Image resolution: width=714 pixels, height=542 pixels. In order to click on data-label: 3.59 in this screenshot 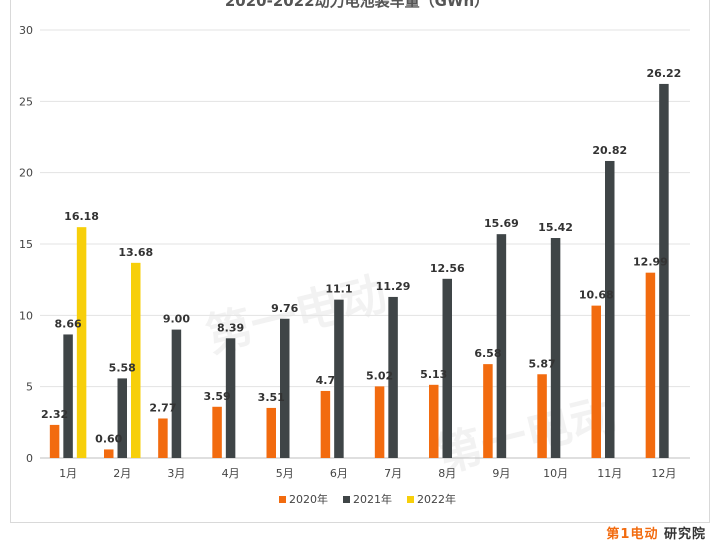, I will do `click(217, 396)`.